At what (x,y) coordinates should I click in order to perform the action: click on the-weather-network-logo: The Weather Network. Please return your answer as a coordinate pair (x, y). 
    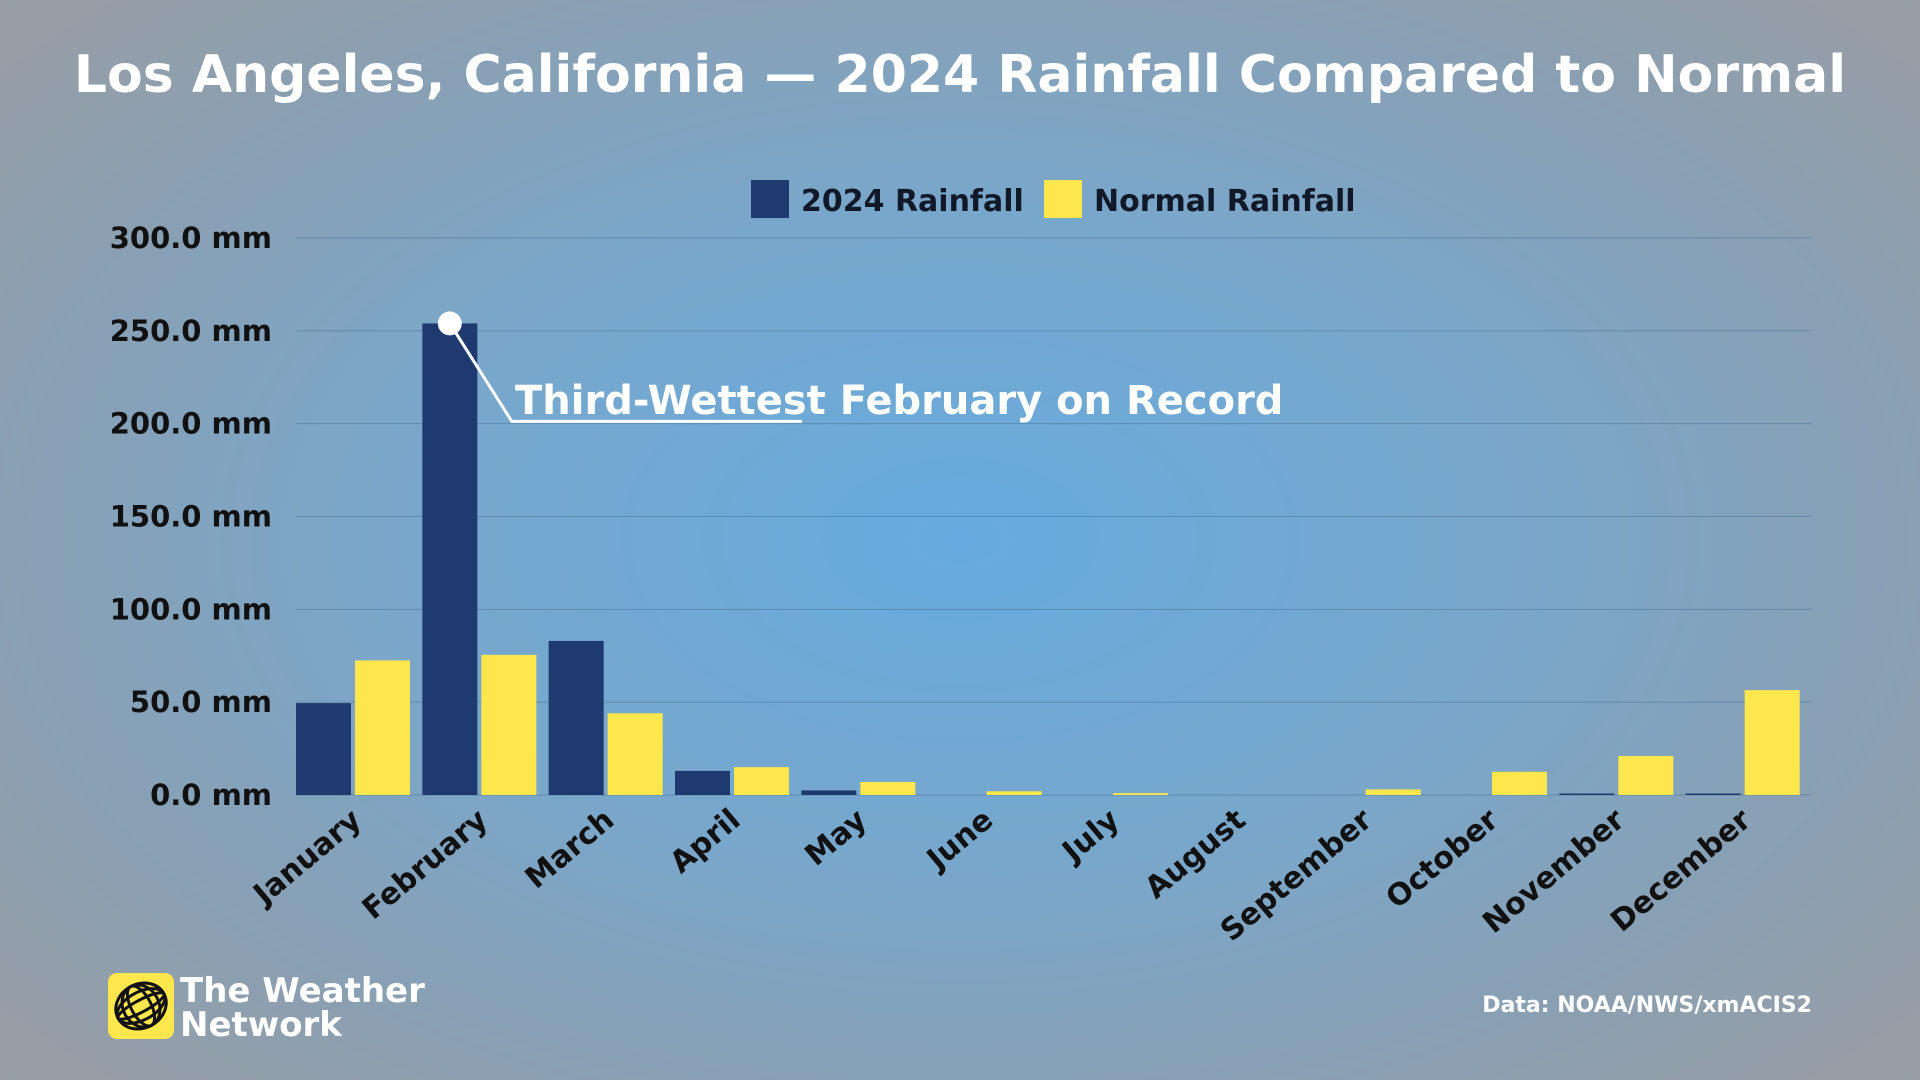
    Looking at the image, I should click on (266, 1008).